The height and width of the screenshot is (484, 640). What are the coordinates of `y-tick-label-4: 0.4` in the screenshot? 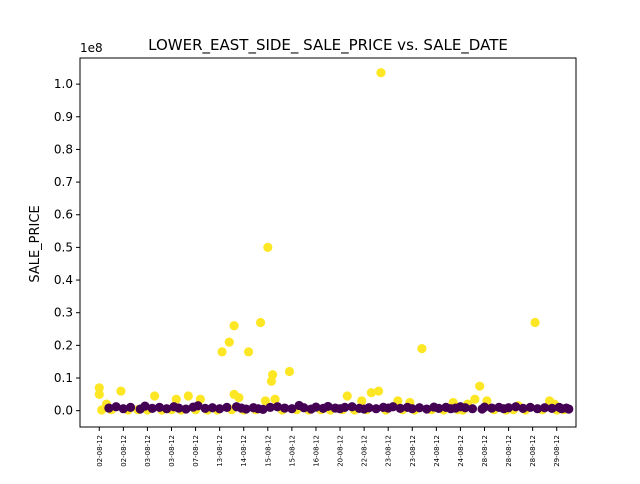 It's located at (63, 280).